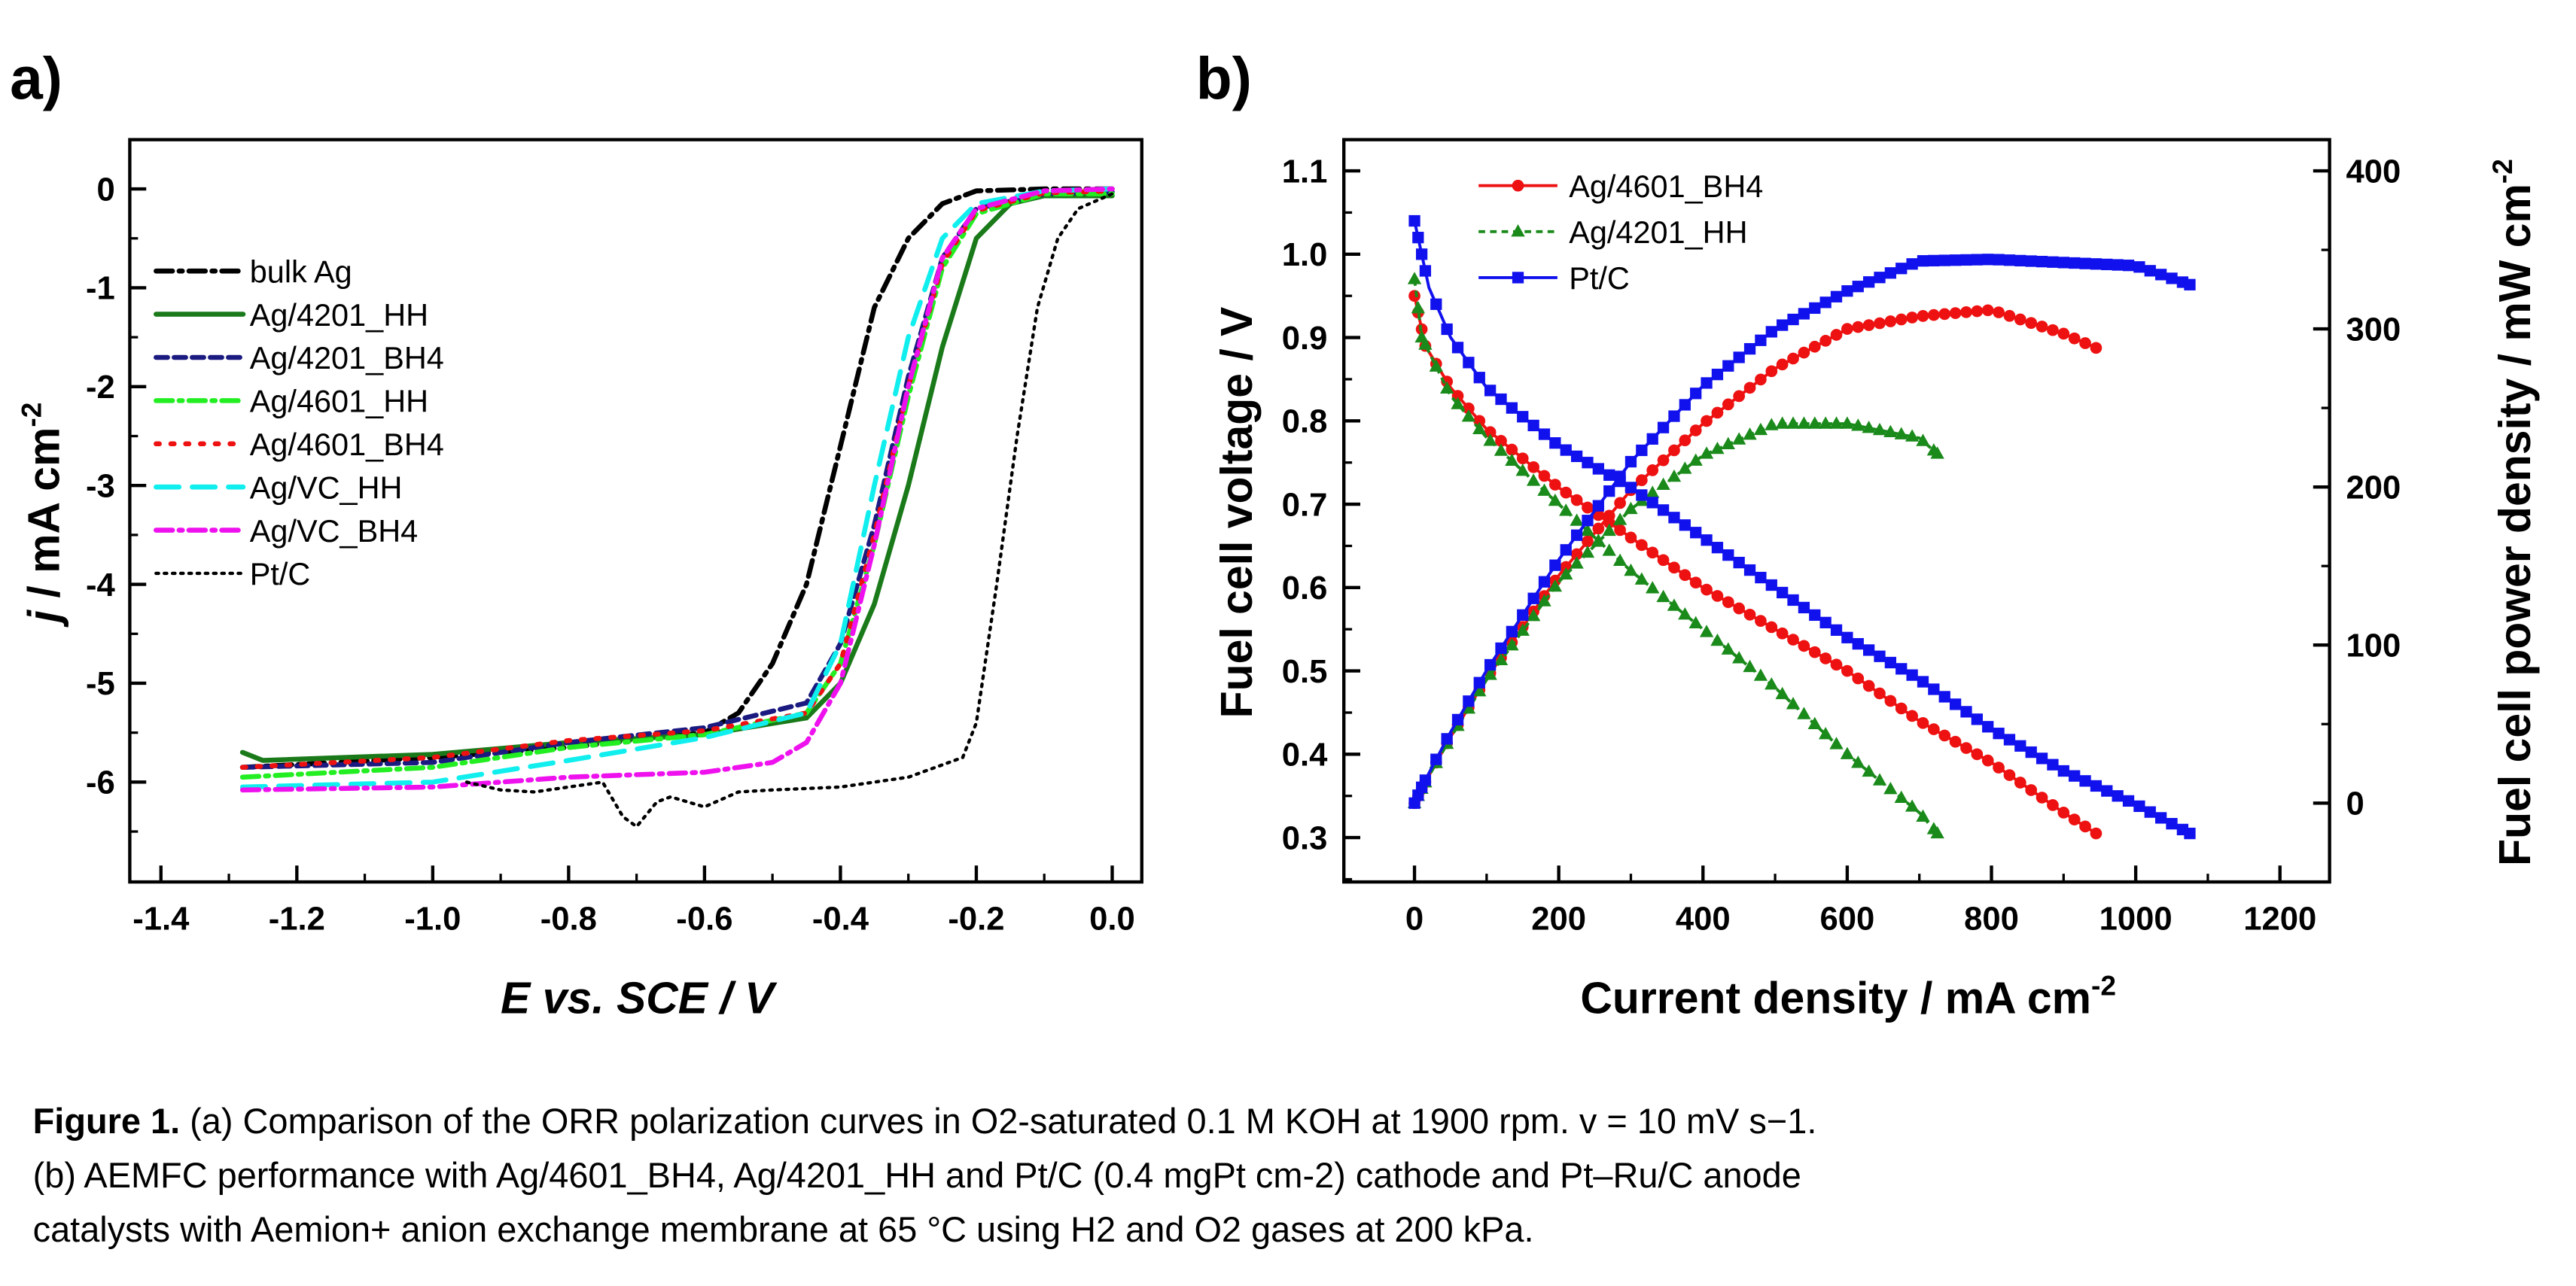 The width and height of the screenshot is (2576, 1286). Describe the element at coordinates (1305, 504) in the screenshot. I see `left-y-tick-label: 0.7` at that location.